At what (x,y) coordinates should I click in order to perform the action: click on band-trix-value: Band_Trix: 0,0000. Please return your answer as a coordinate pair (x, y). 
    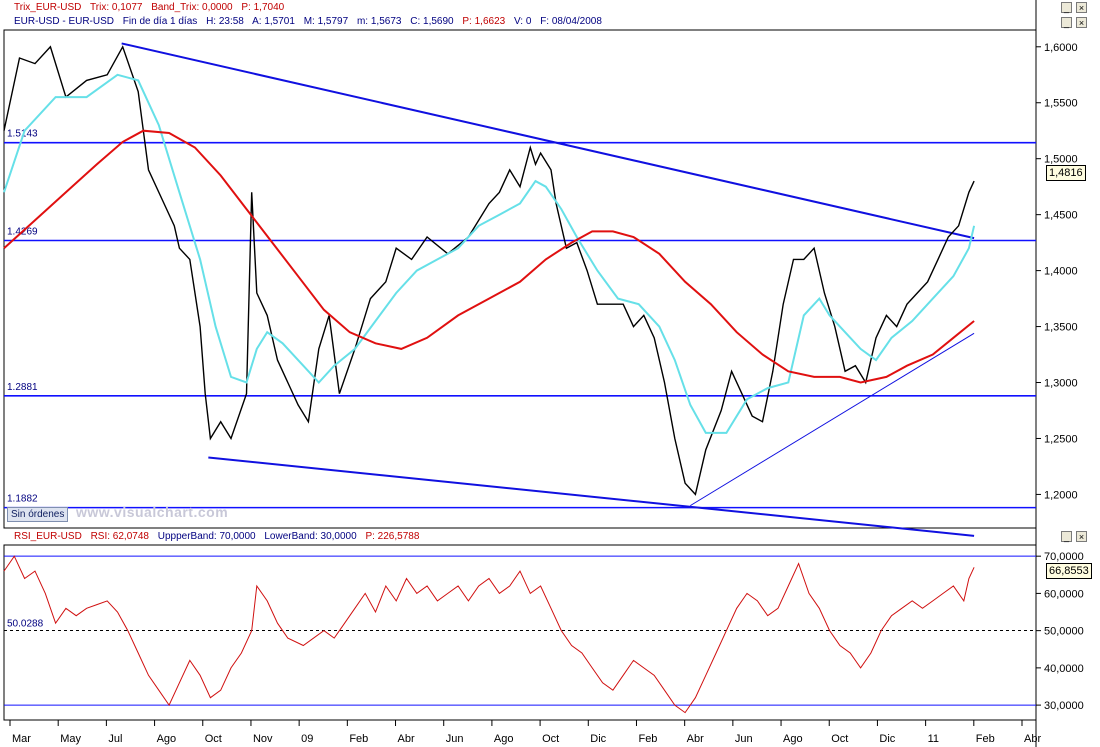
    Looking at the image, I should click on (192, 7).